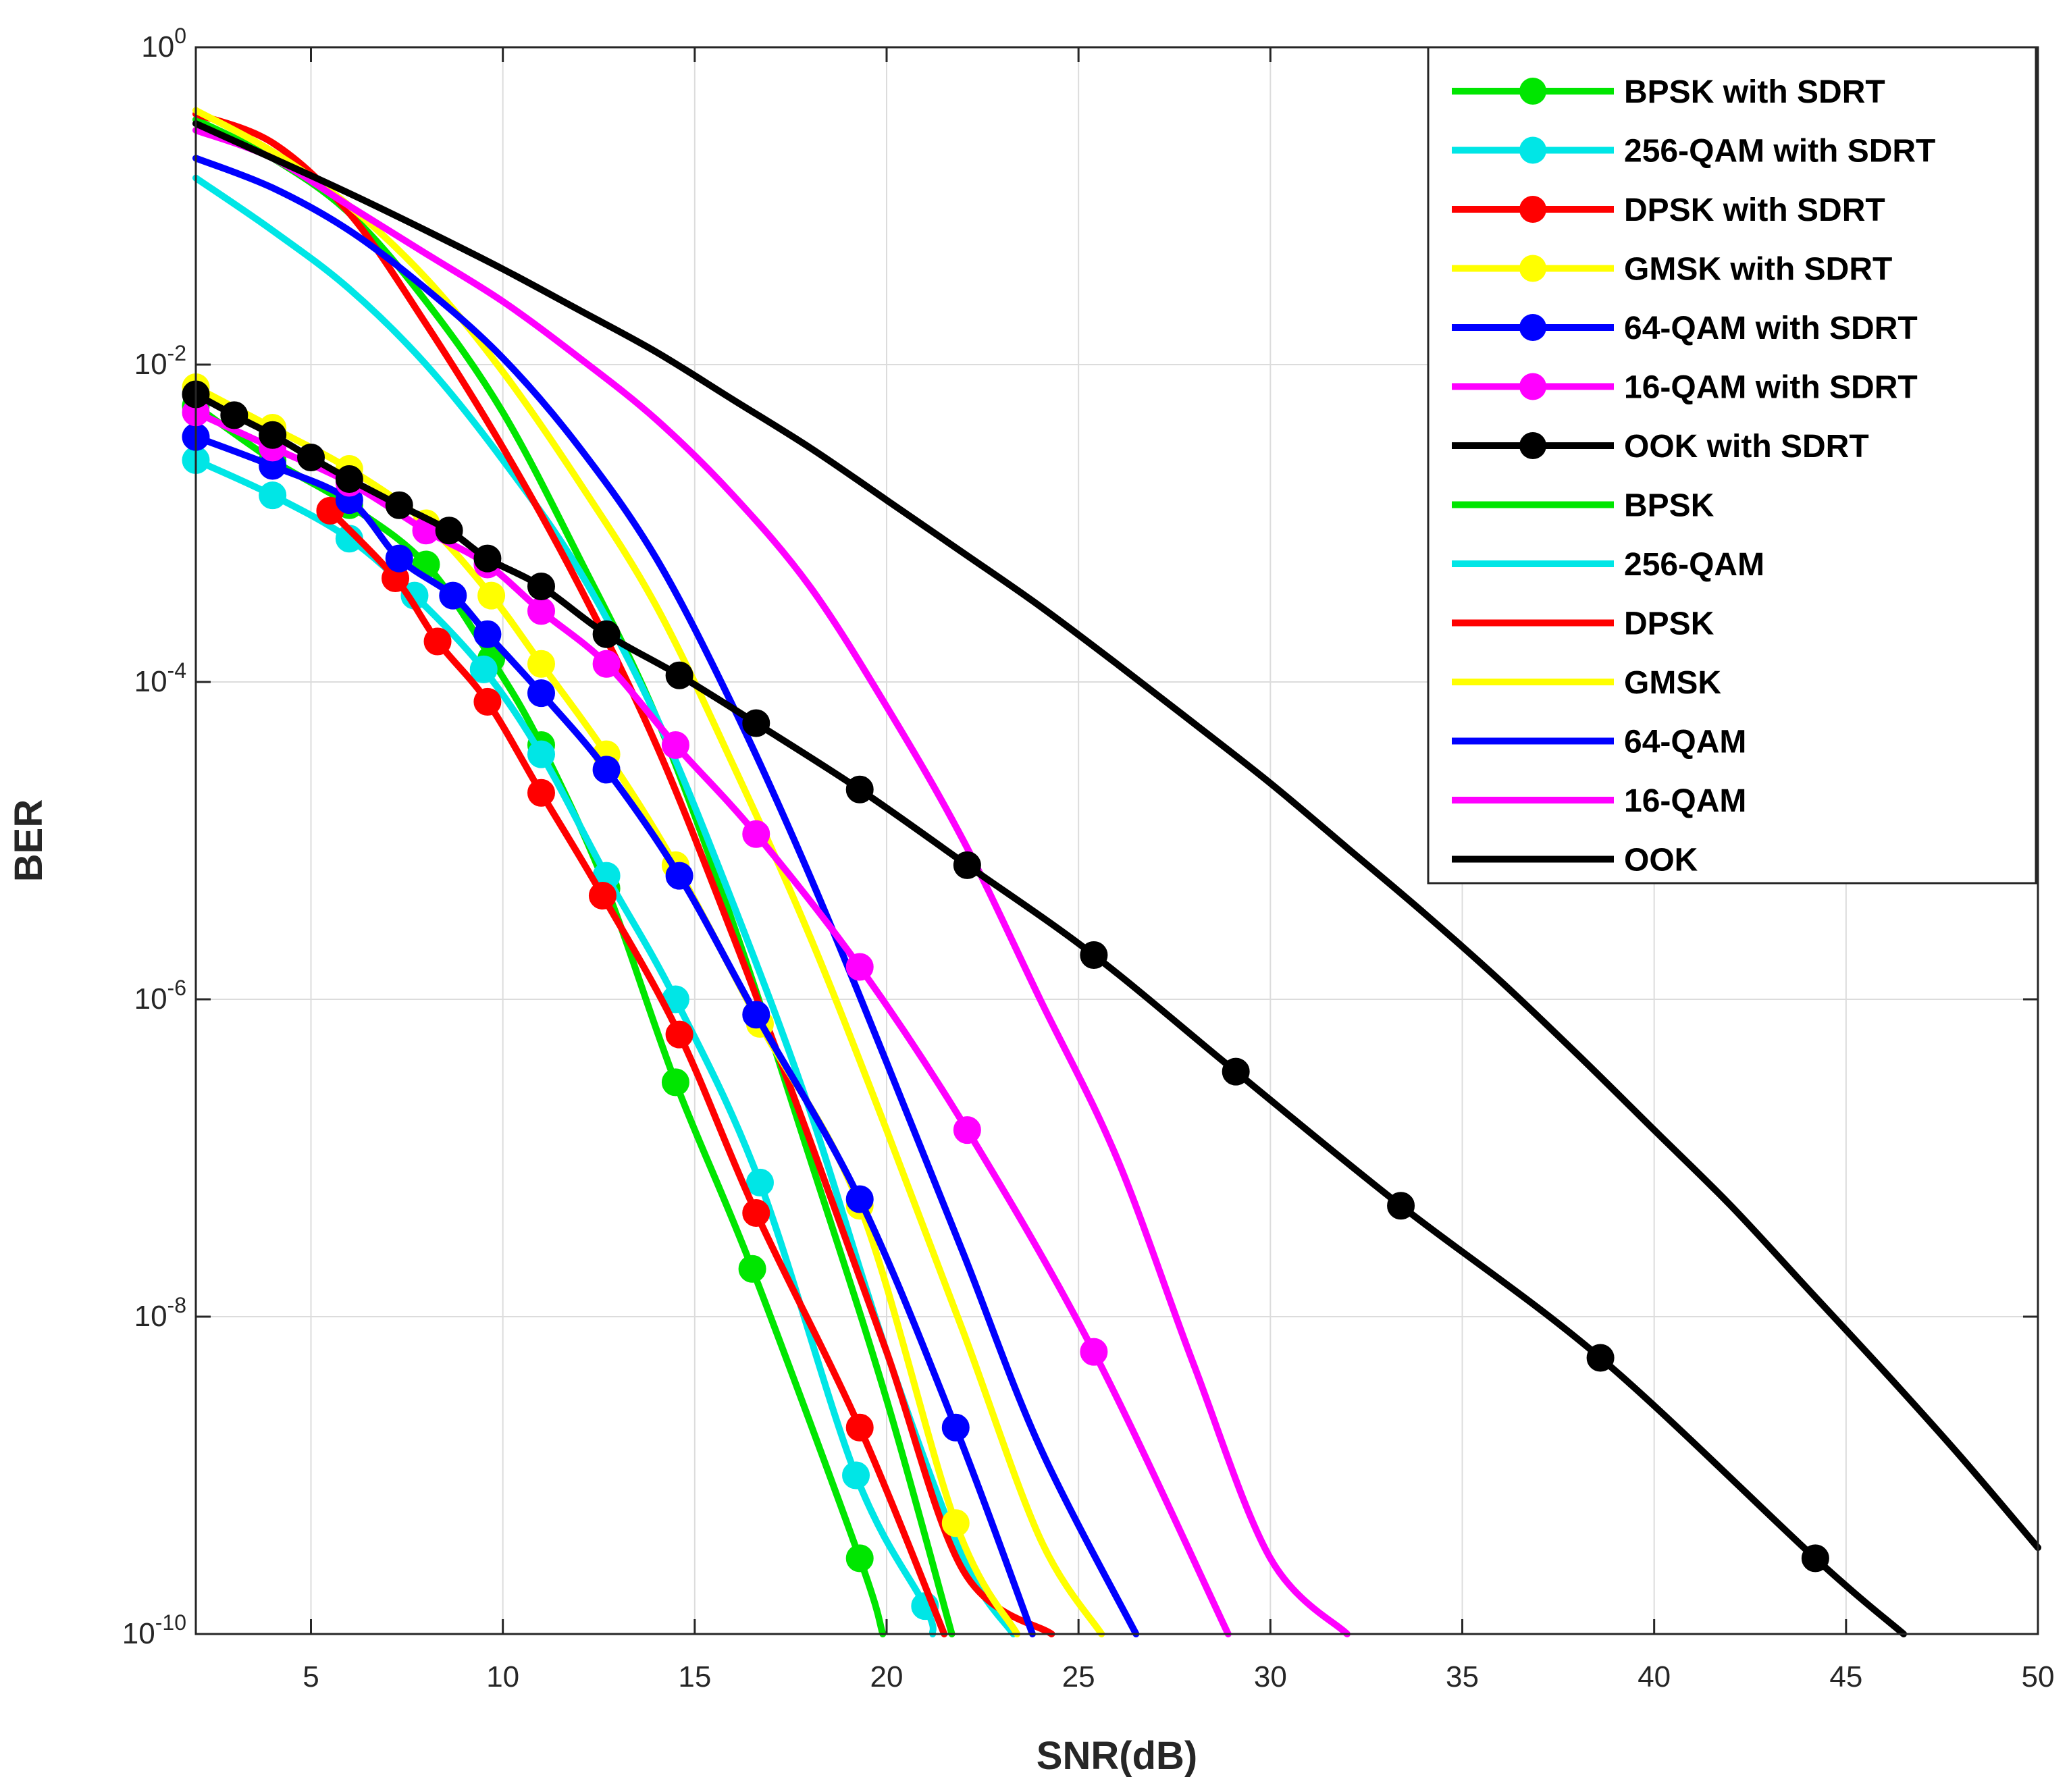  I want to click on y-tick-exponent: -8, so click(176, 1305).